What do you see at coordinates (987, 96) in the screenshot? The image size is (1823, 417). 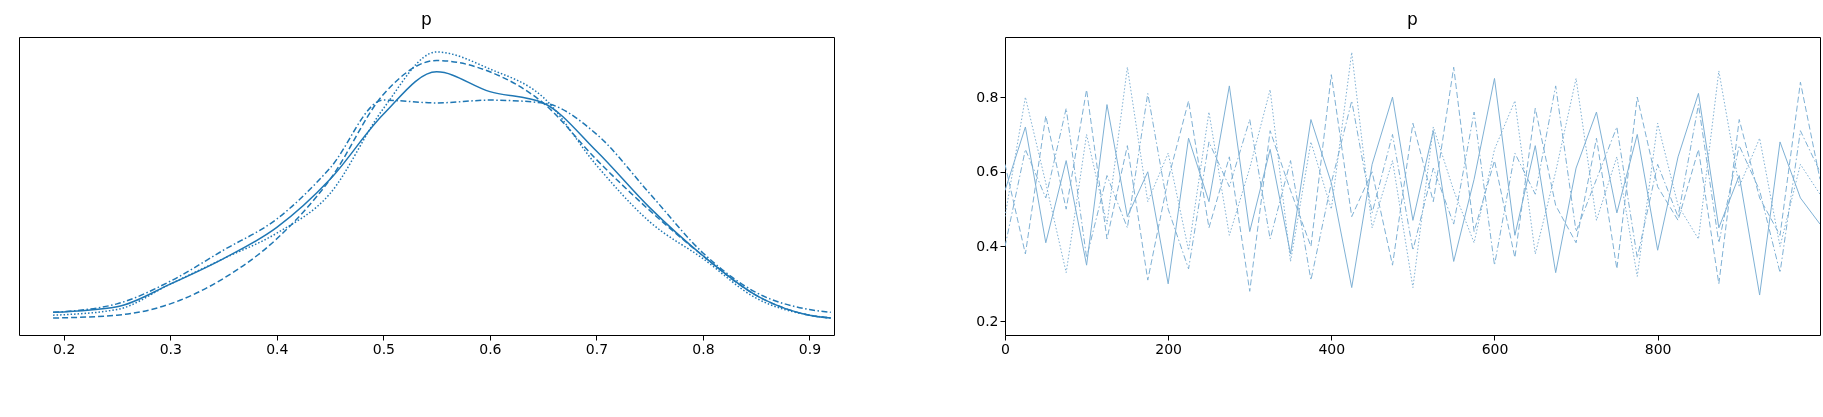 I see `y-tick-label: 0.8` at bounding box center [987, 96].